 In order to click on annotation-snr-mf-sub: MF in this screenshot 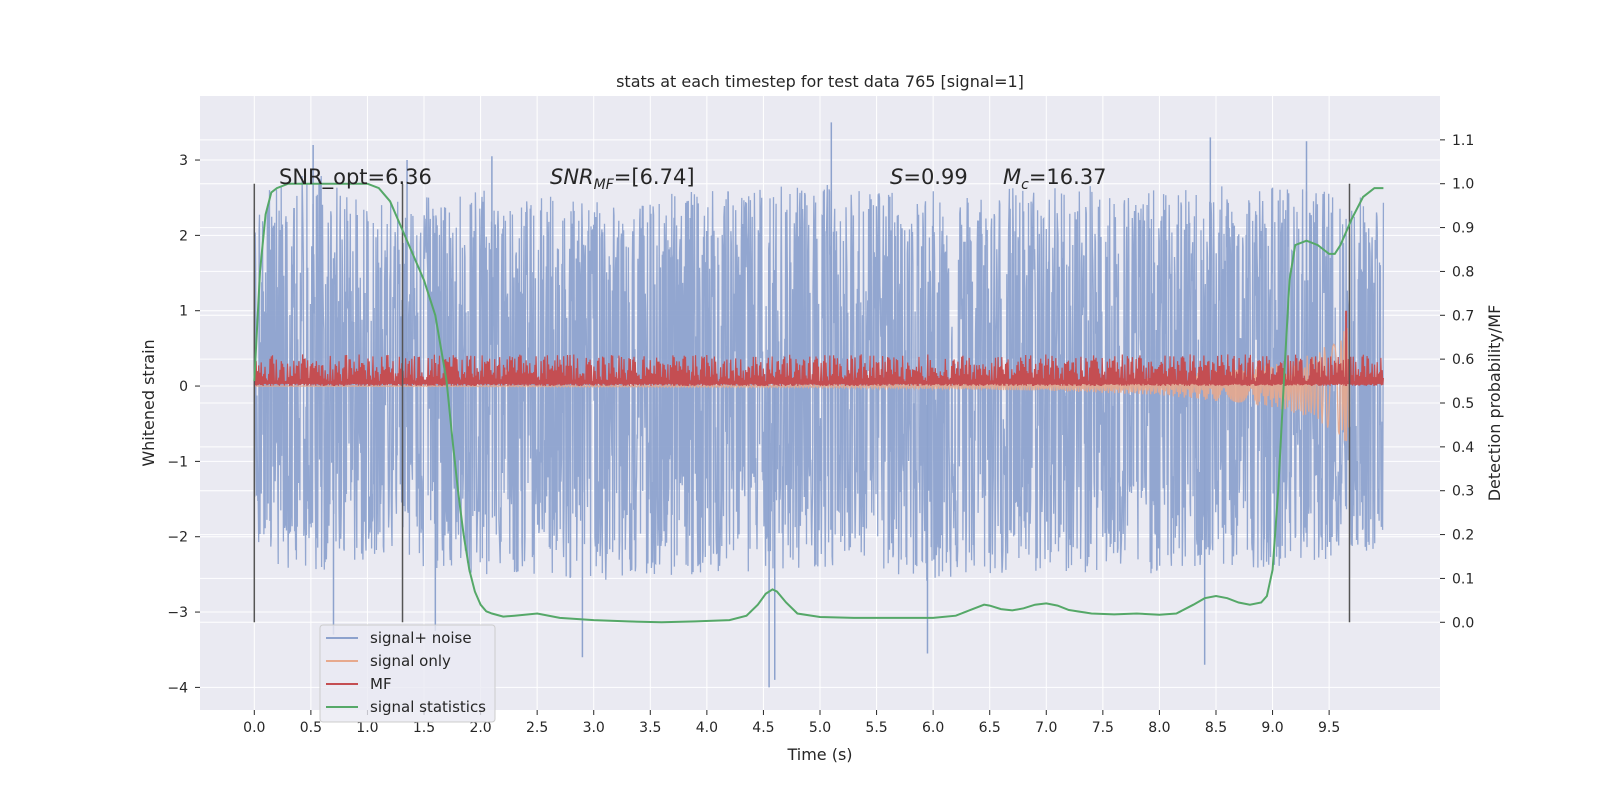, I will do `click(604, 185)`.